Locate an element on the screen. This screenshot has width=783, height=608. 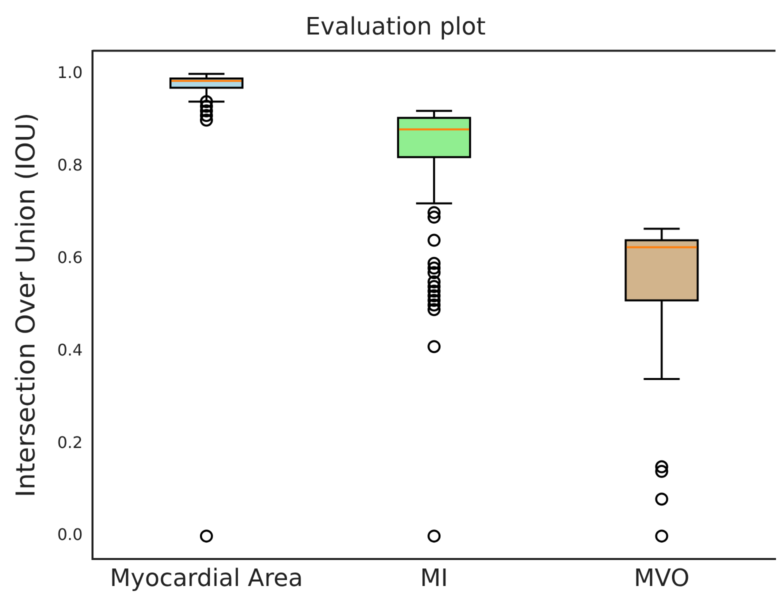
x-tick-label: Myocardial Area is located at coordinates (206, 578).